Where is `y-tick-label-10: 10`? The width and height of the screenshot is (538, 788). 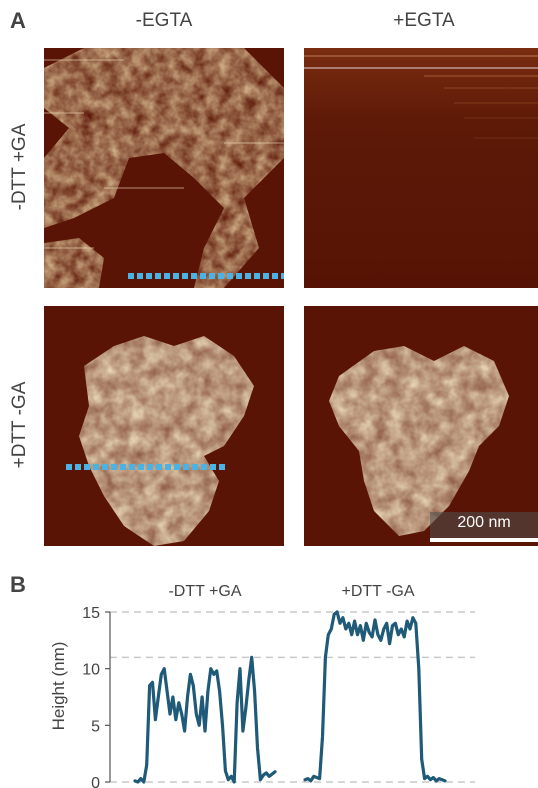
y-tick-label-10: 10 is located at coordinates (91, 670).